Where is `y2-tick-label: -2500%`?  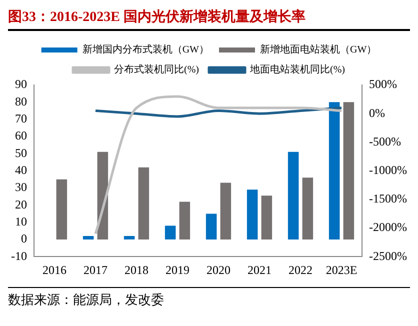
y2-tick-label: -2500% is located at coordinates (388, 255).